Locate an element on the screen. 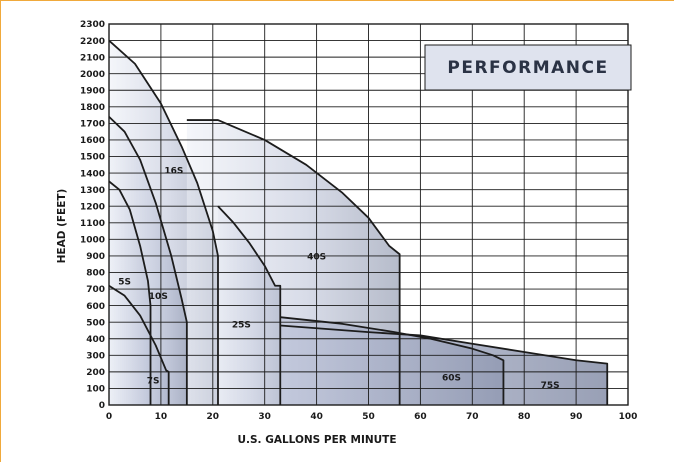  y-tick-label: 900 is located at coordinates (95, 257).